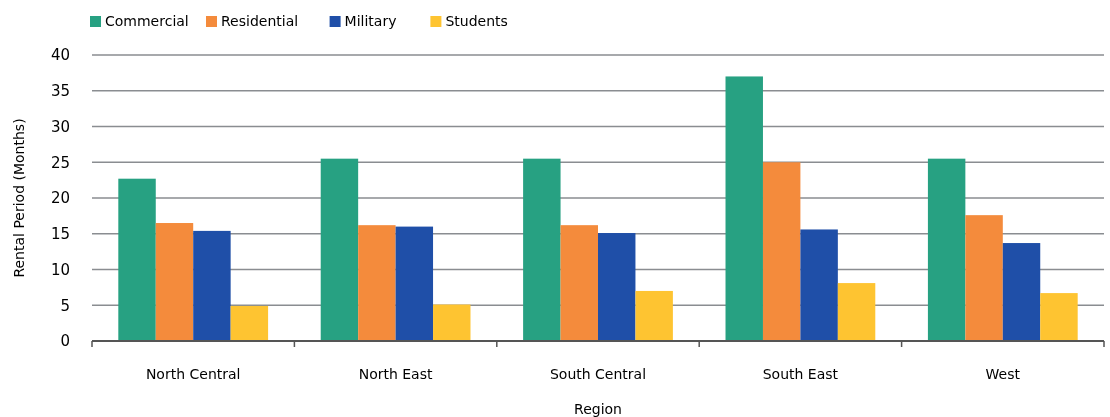  Describe the element at coordinates (60, 55) in the screenshot. I see `y-tick-label: 40` at that location.